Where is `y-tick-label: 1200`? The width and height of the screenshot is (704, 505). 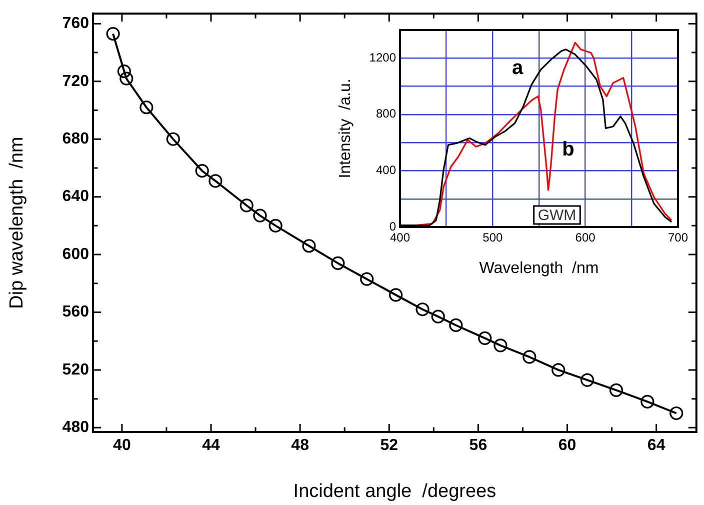 y-tick-label: 1200 is located at coordinates (382, 57).